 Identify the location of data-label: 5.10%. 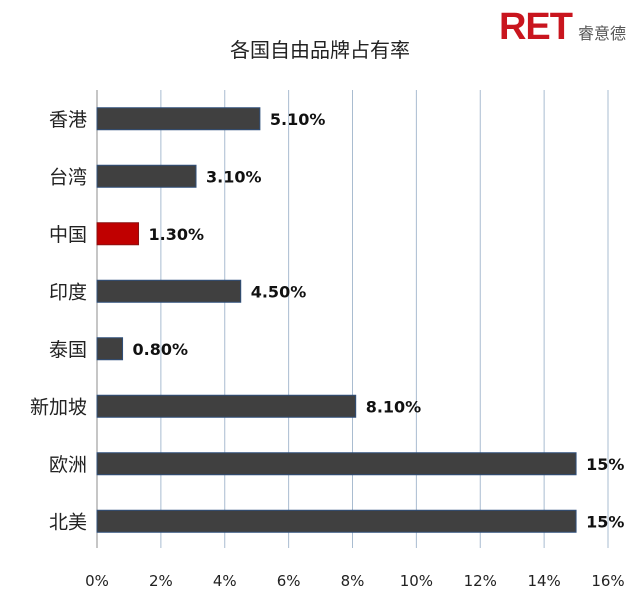
(298, 119).